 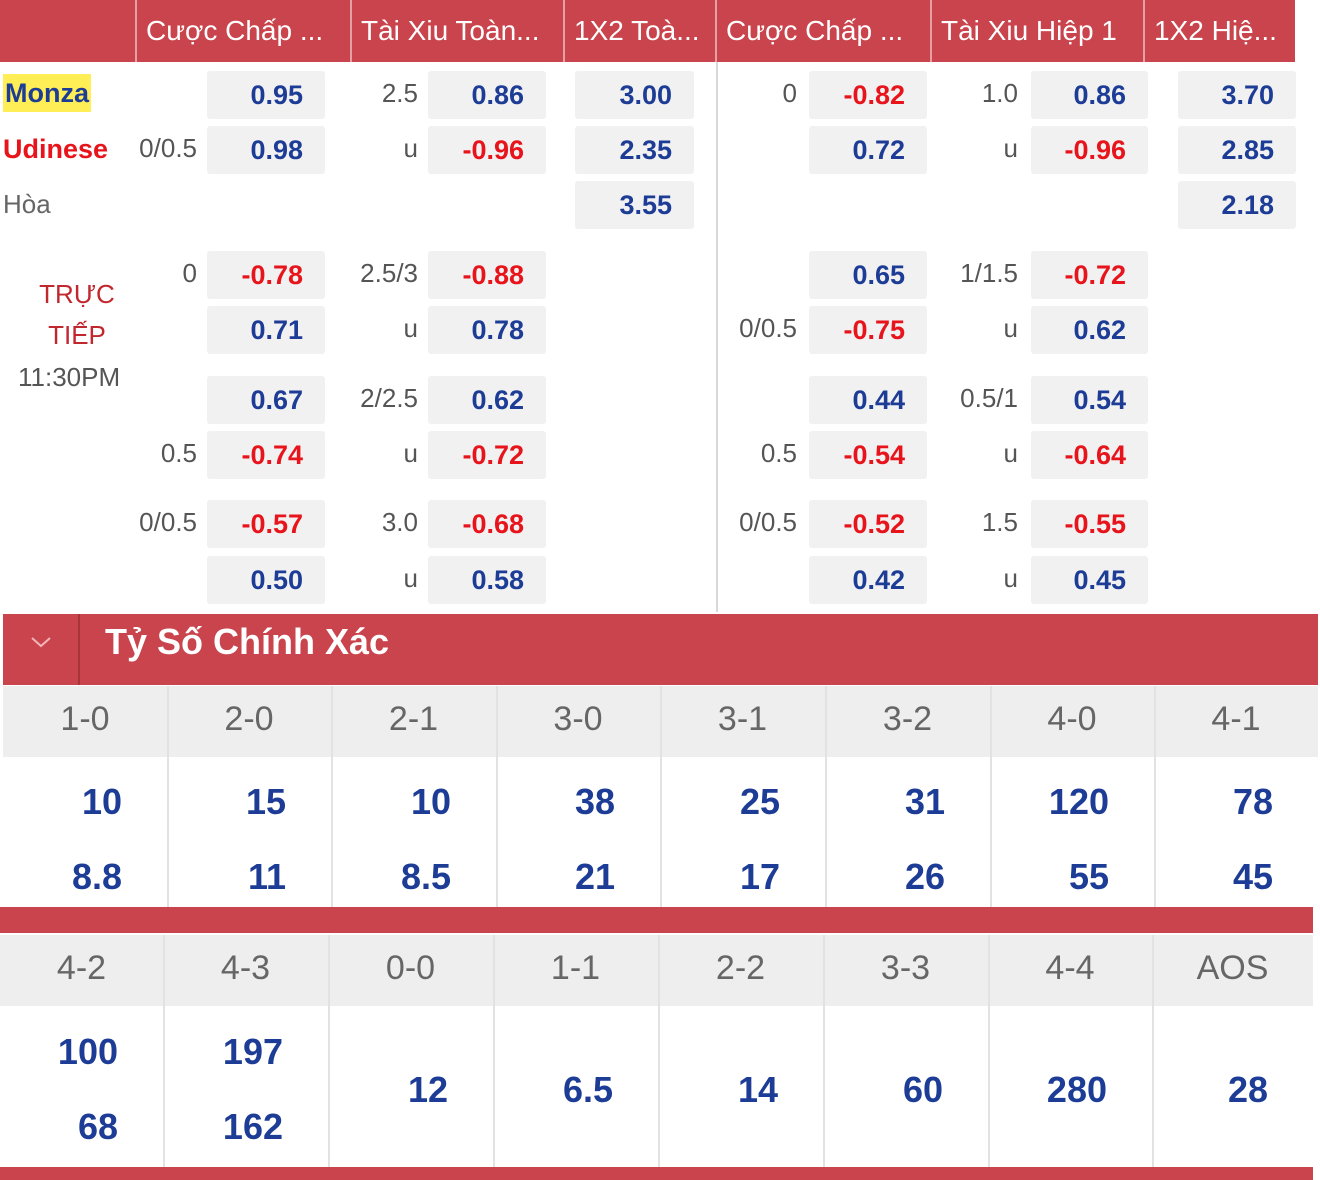 I want to click on odds-cell: -0.78, so click(x=266, y=275).